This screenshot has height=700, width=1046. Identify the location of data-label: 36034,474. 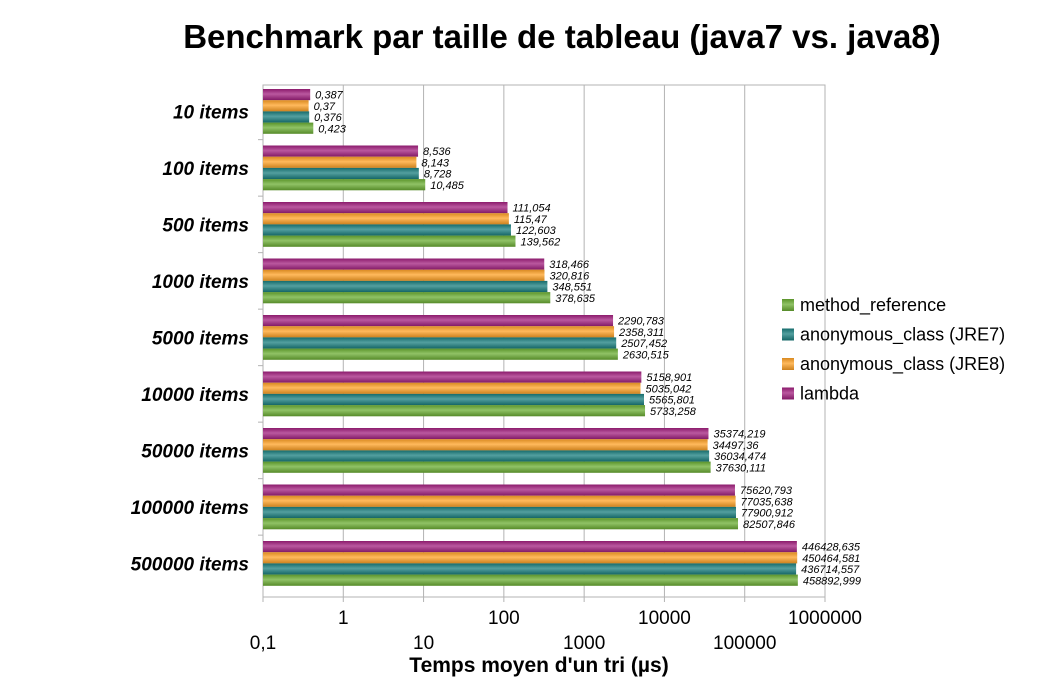
(740, 457).